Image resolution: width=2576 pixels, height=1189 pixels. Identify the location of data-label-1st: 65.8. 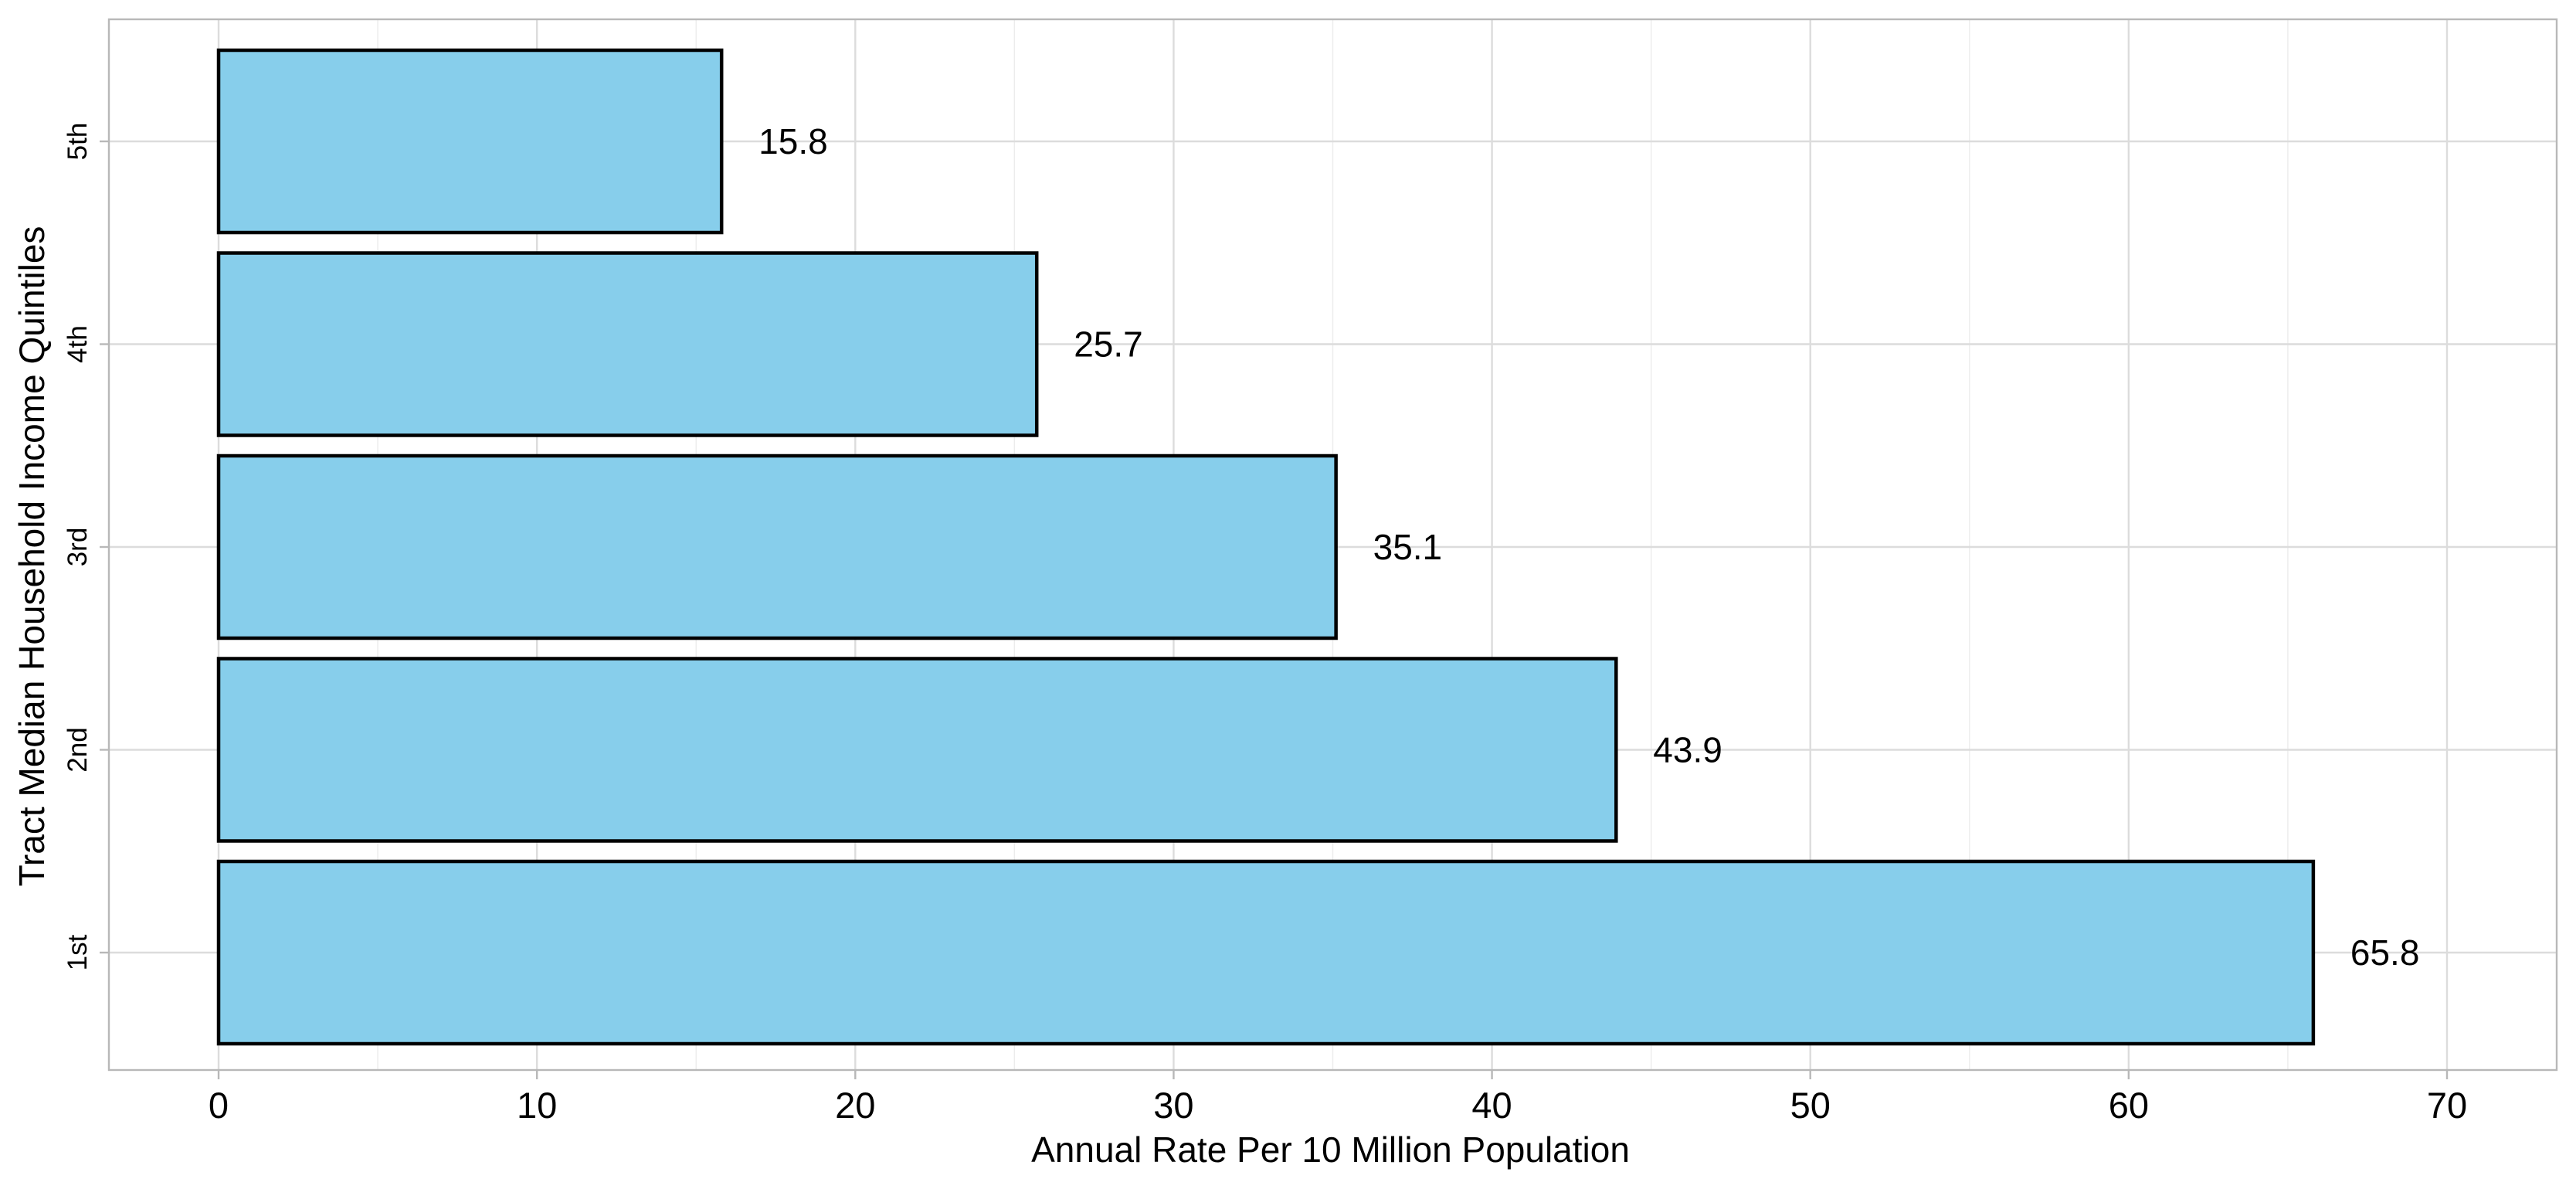
(2385, 953).